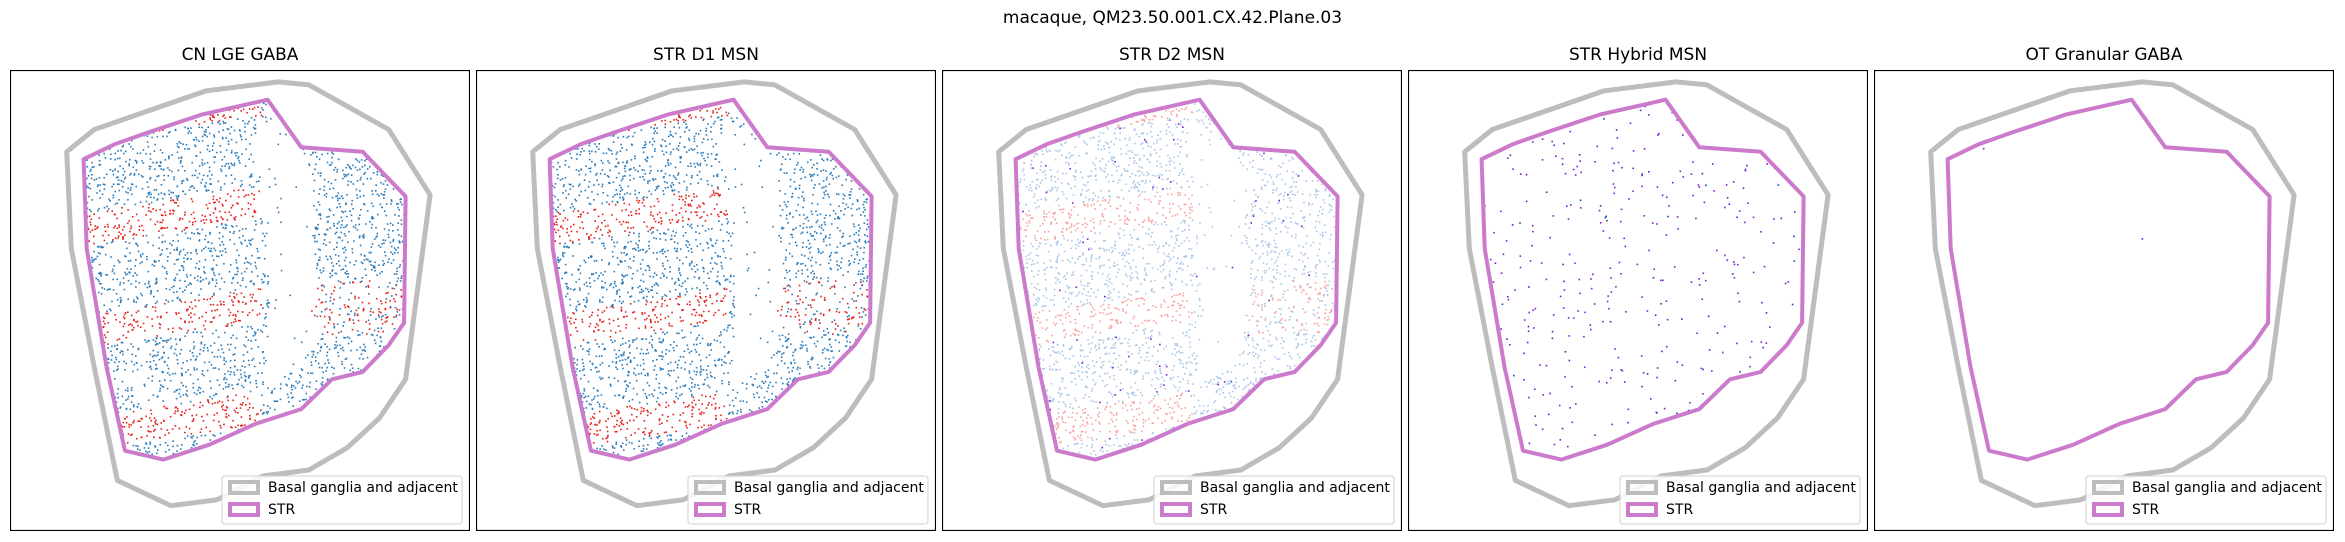 The width and height of the screenshot is (2345, 542). What do you see at coordinates (342, 500) in the screenshot?
I see `legend-box` at bounding box center [342, 500].